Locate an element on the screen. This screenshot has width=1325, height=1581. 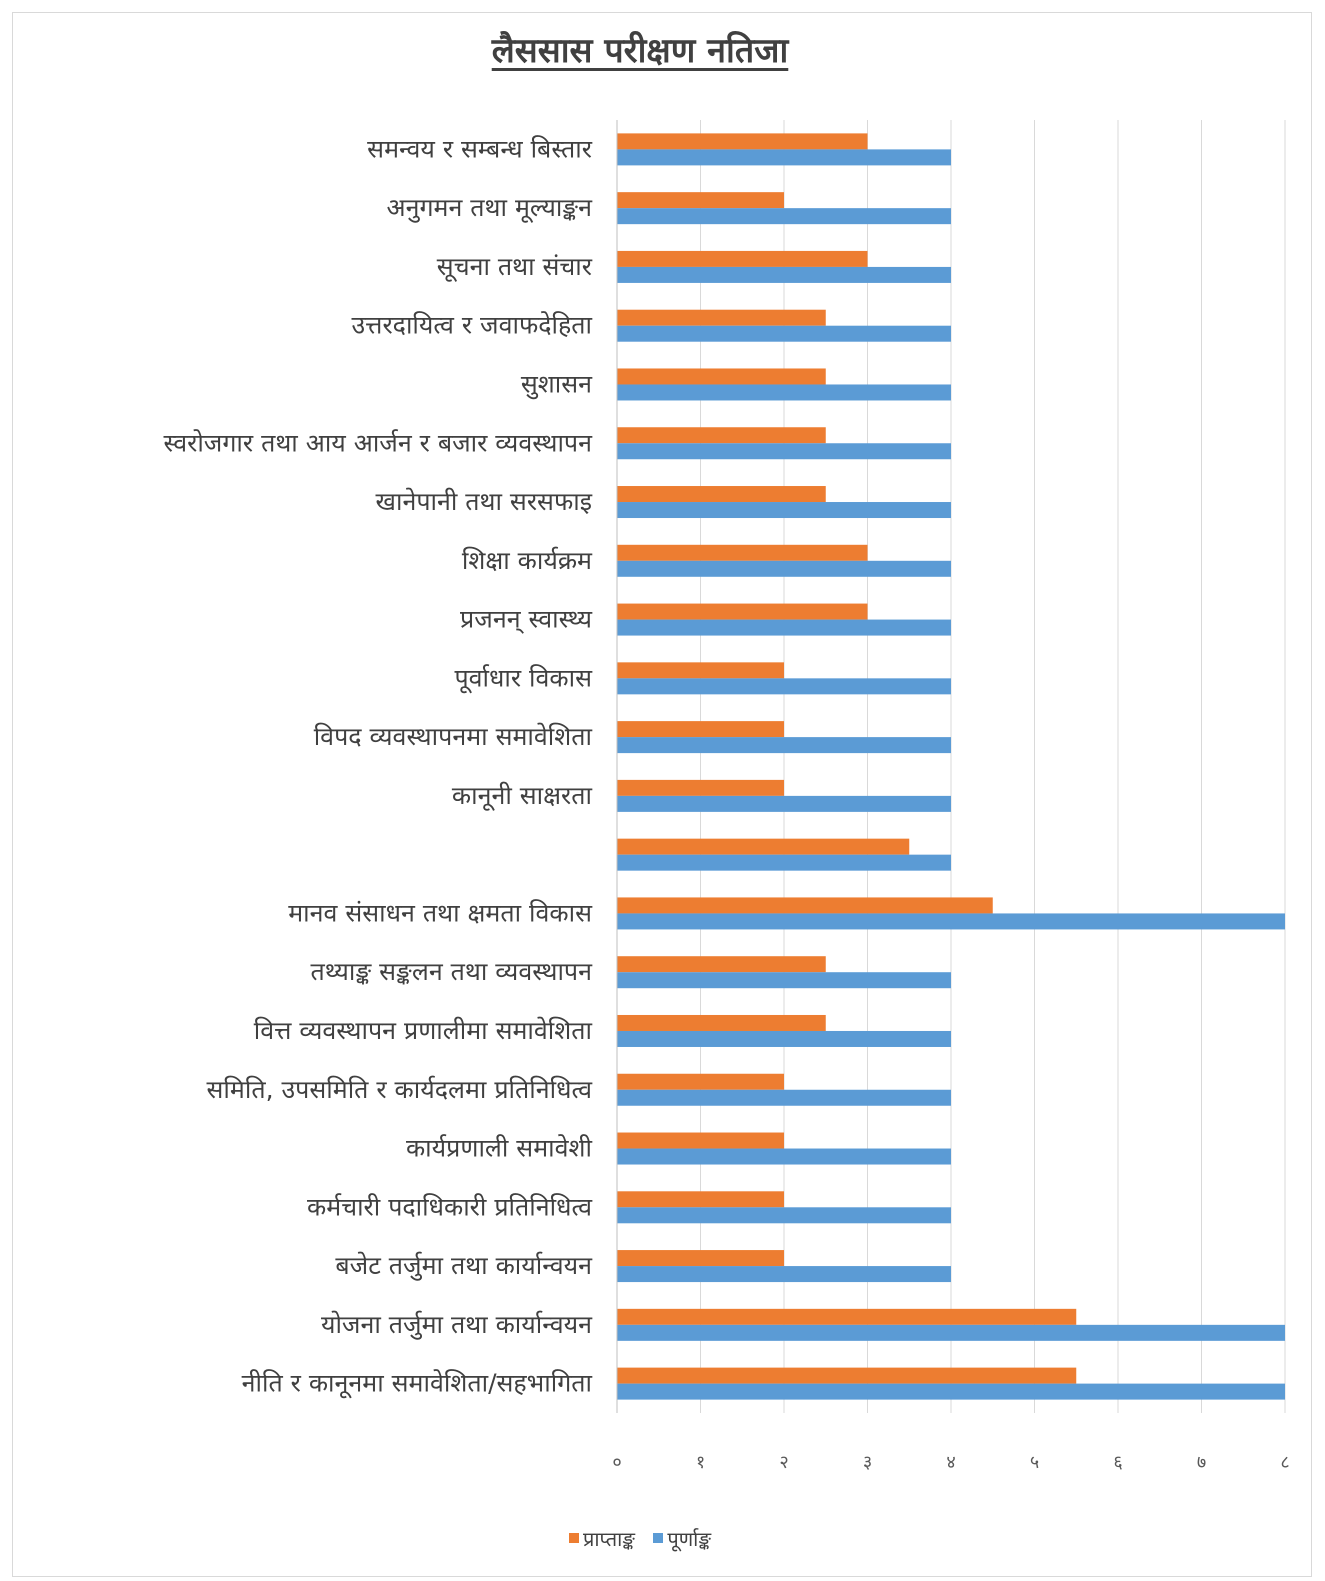
category-label: शिक्षा कार्यक्रम is located at coordinates (527, 560).